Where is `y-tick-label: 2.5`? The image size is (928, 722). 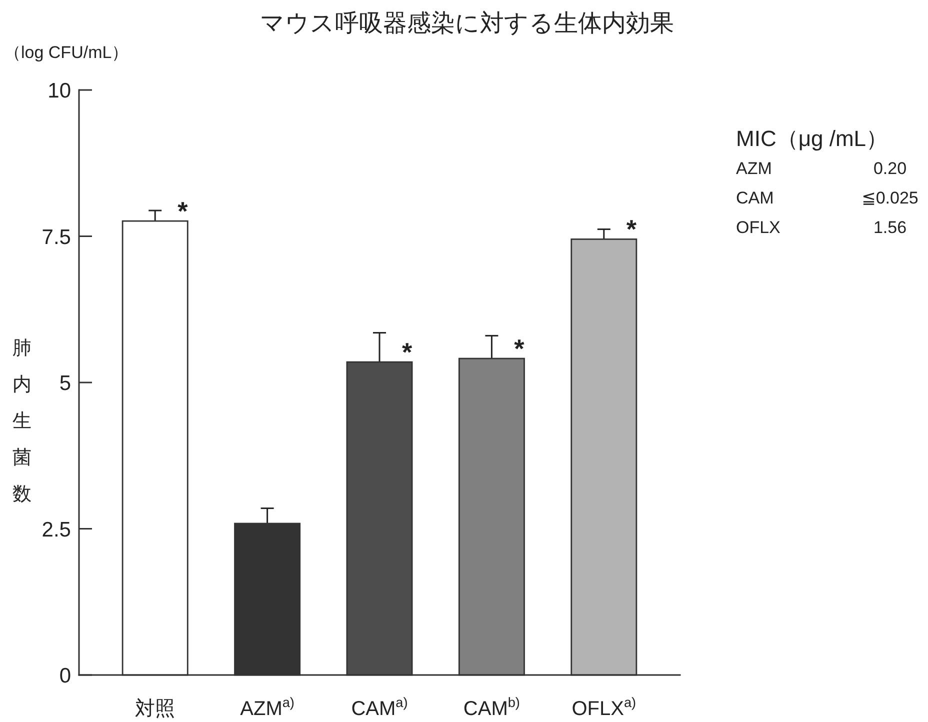
y-tick-label: 2.5 is located at coordinates (56, 530).